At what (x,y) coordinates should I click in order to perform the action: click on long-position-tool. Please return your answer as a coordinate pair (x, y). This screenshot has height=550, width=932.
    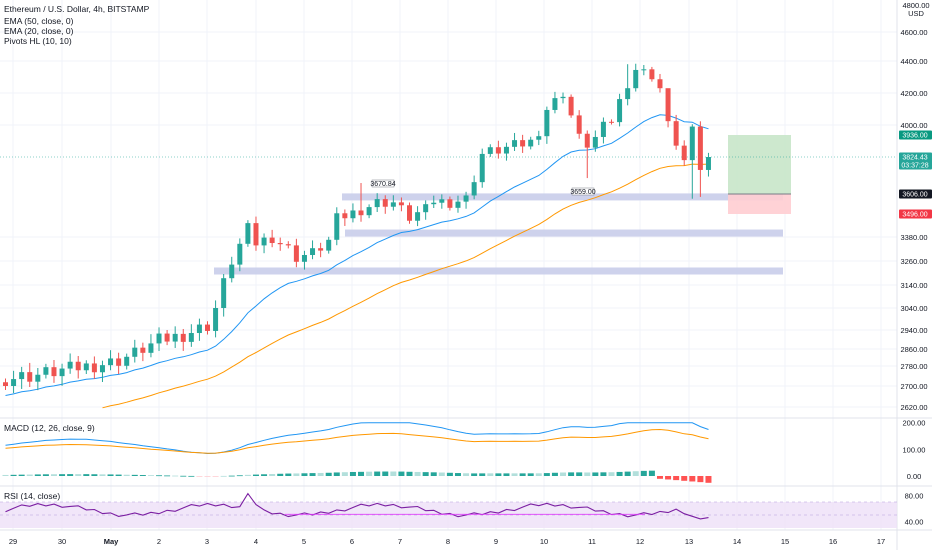
    Looking at the image, I should click on (448, 174).